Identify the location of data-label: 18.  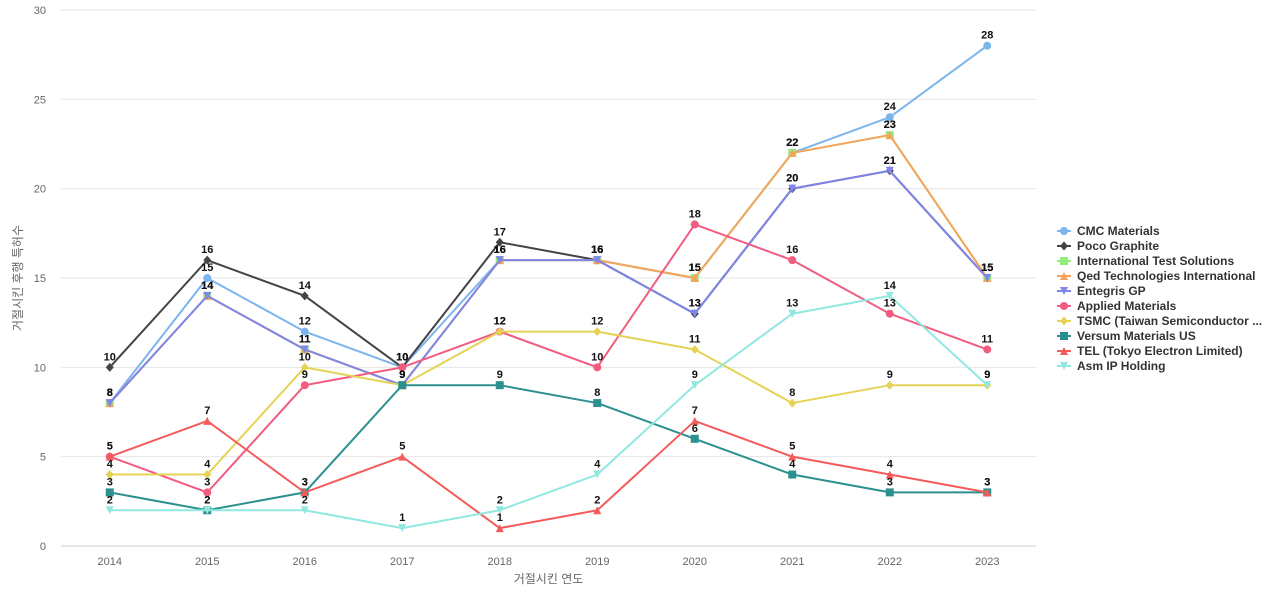
(695, 214).